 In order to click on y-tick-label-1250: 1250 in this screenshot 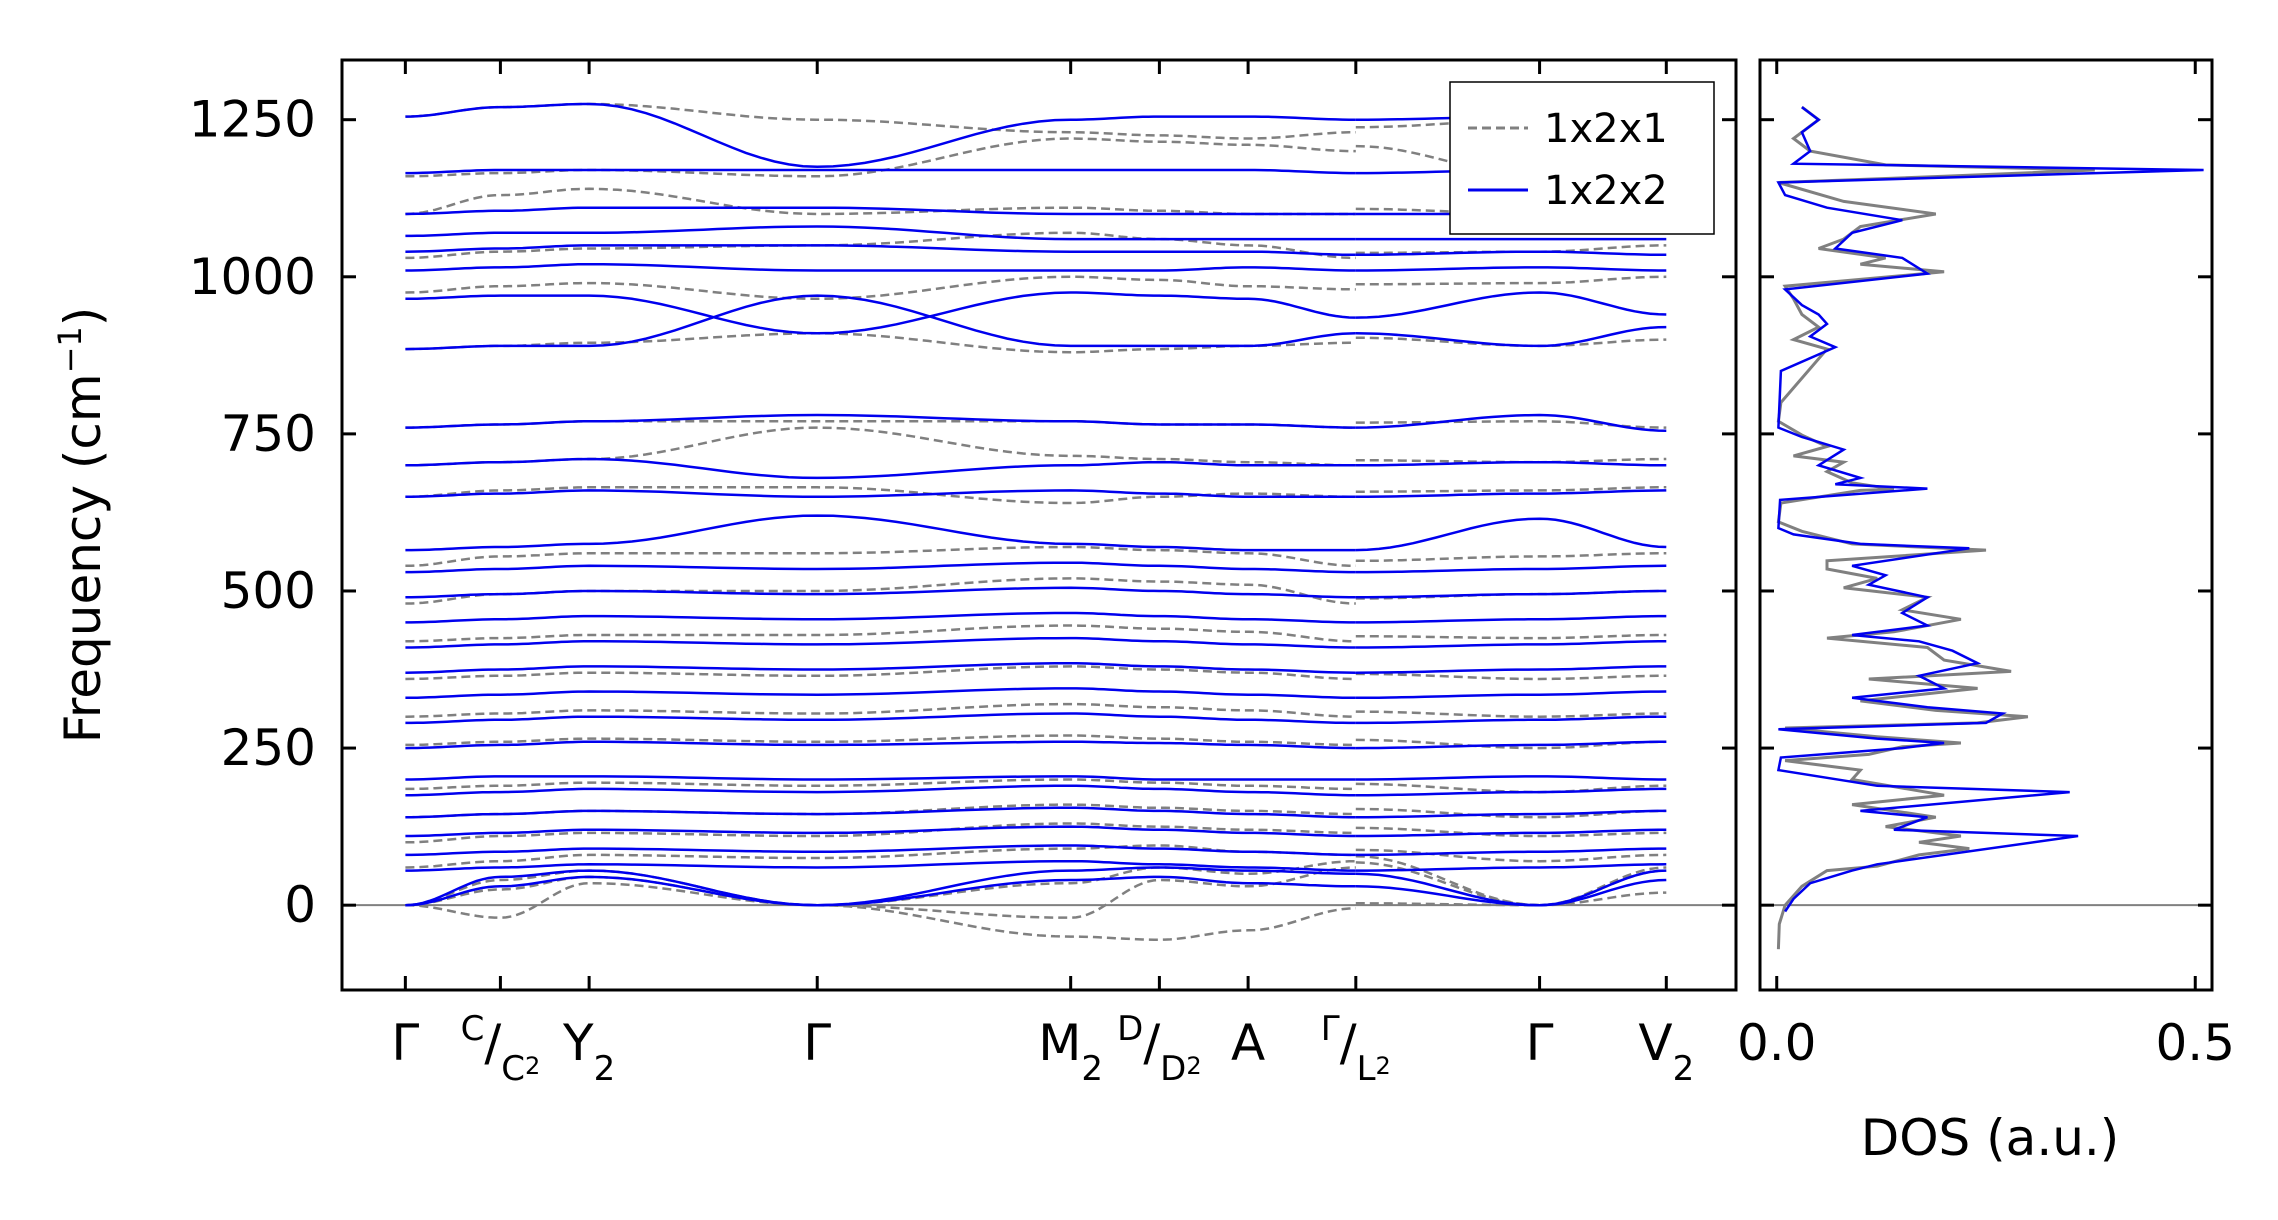, I will do `click(252, 120)`.